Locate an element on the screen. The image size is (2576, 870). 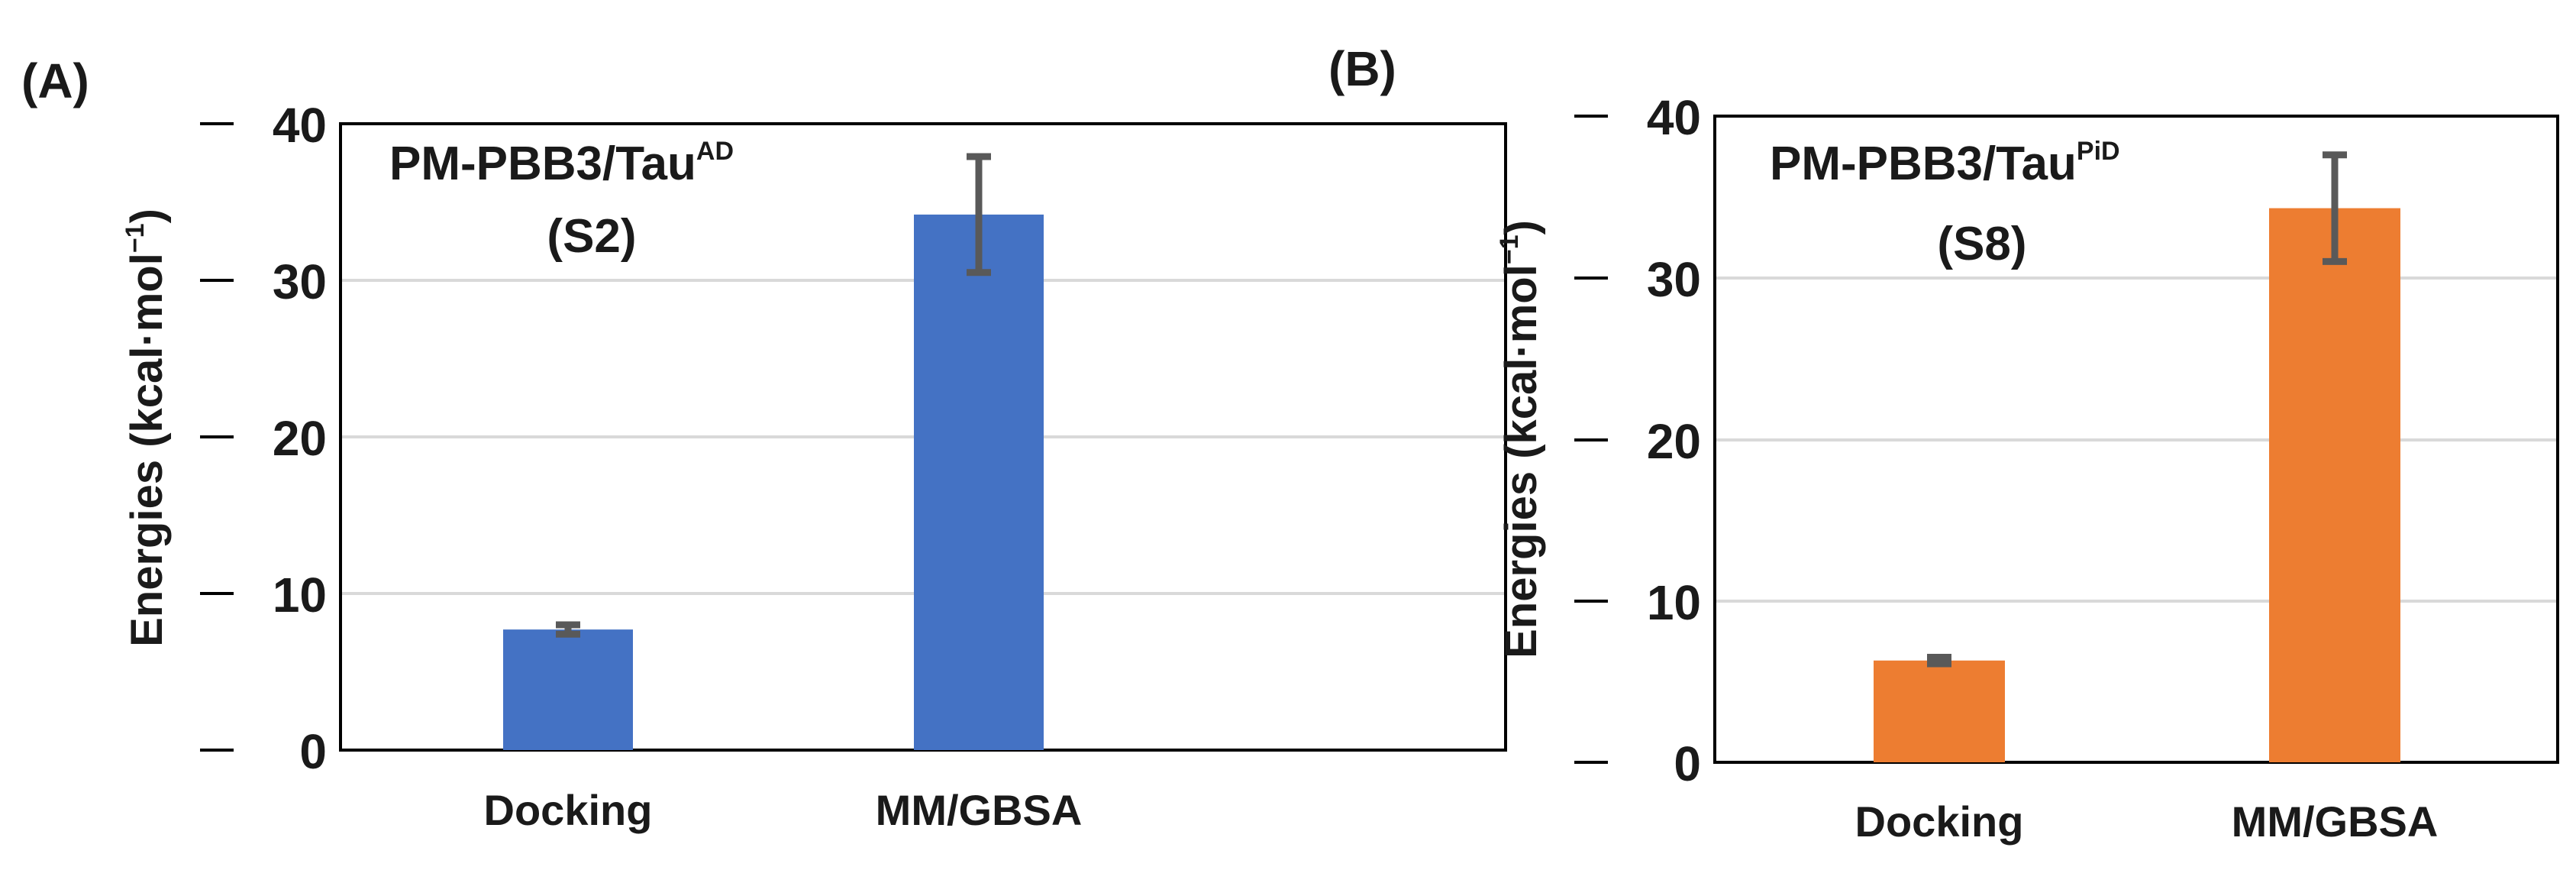
panel-a-category-label-mmgbsa: MM/GBSA is located at coordinates (979, 810).